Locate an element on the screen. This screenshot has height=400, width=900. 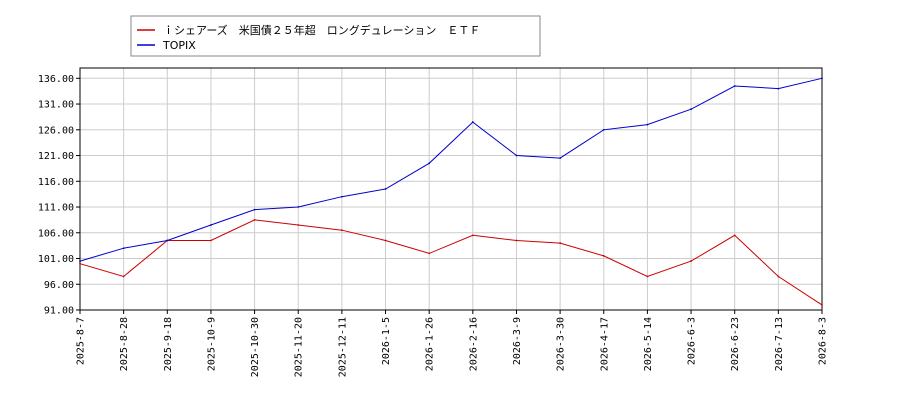
y-tick-label: 91.00 is located at coordinates (59, 311).